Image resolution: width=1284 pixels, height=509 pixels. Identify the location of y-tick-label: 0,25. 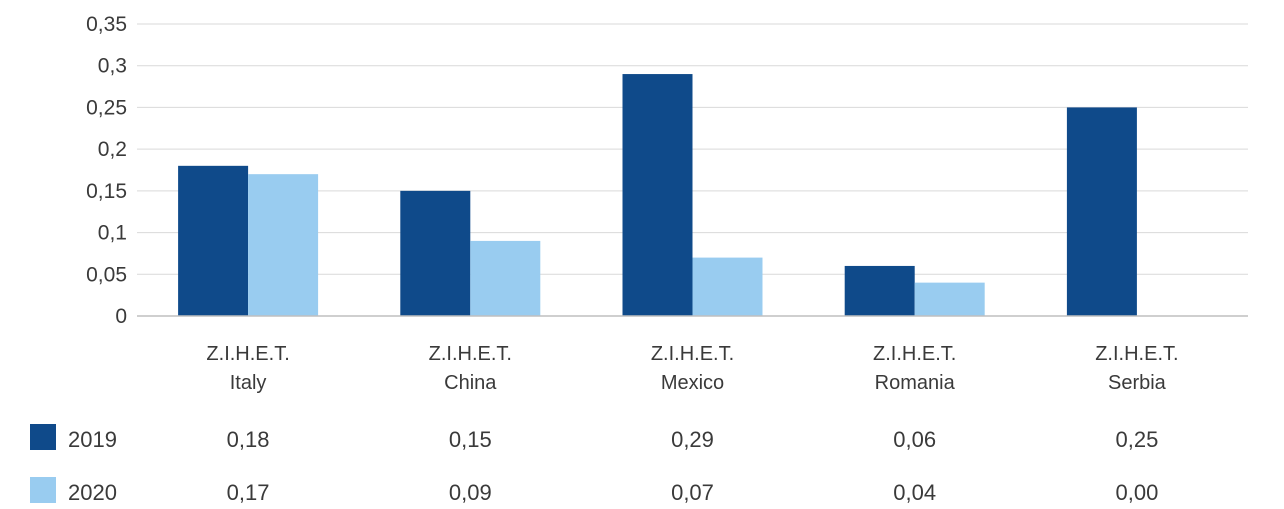
(106, 107).